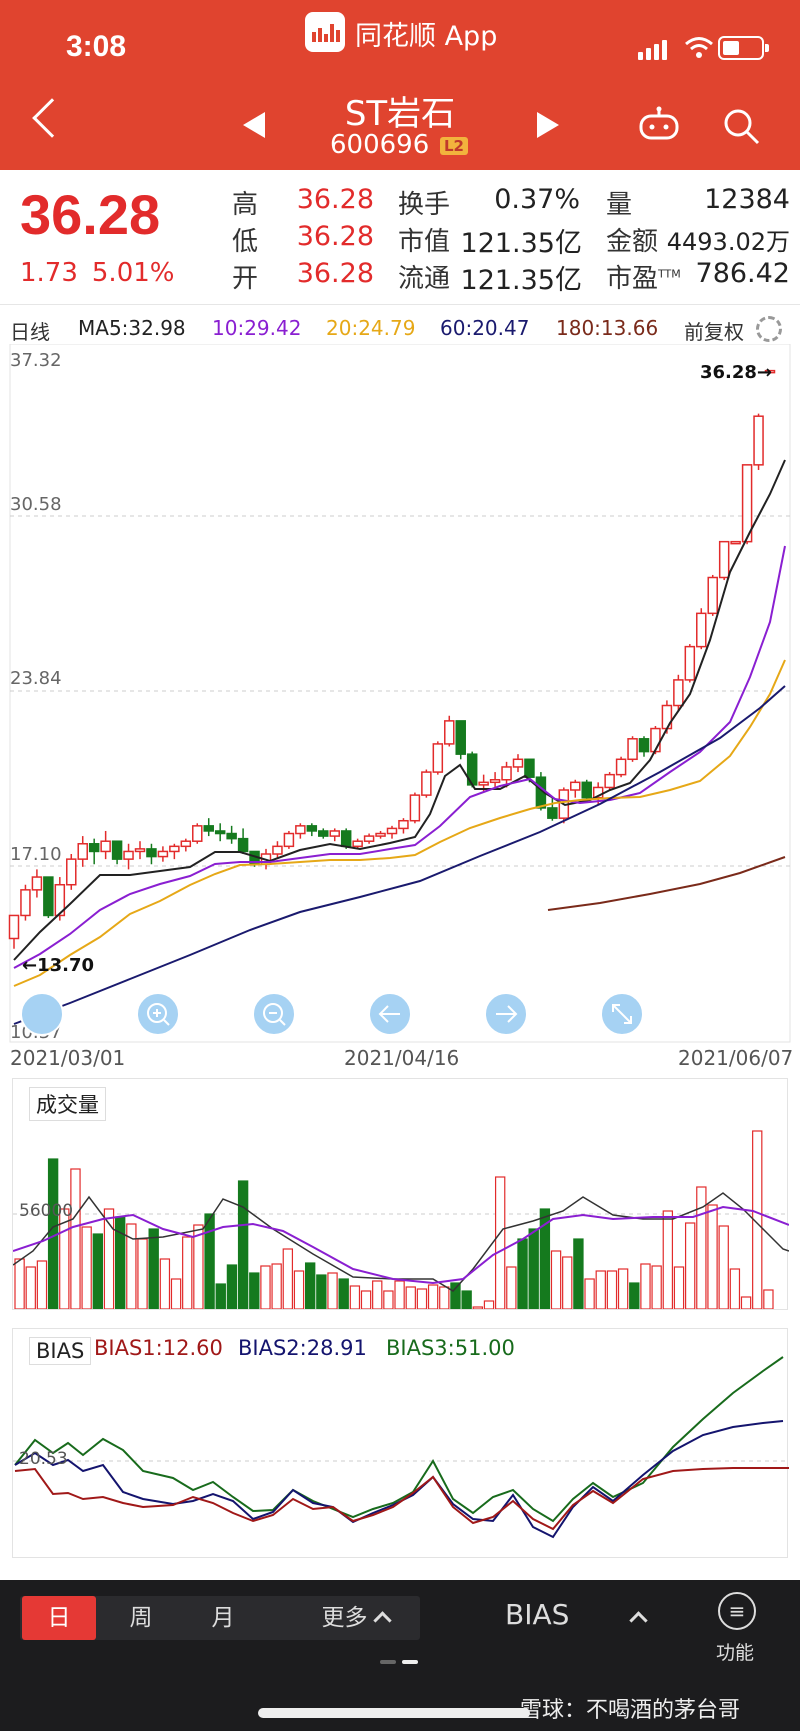 The image size is (800, 1731). I want to click on float-cap-value: 121.35亿, so click(521, 280).